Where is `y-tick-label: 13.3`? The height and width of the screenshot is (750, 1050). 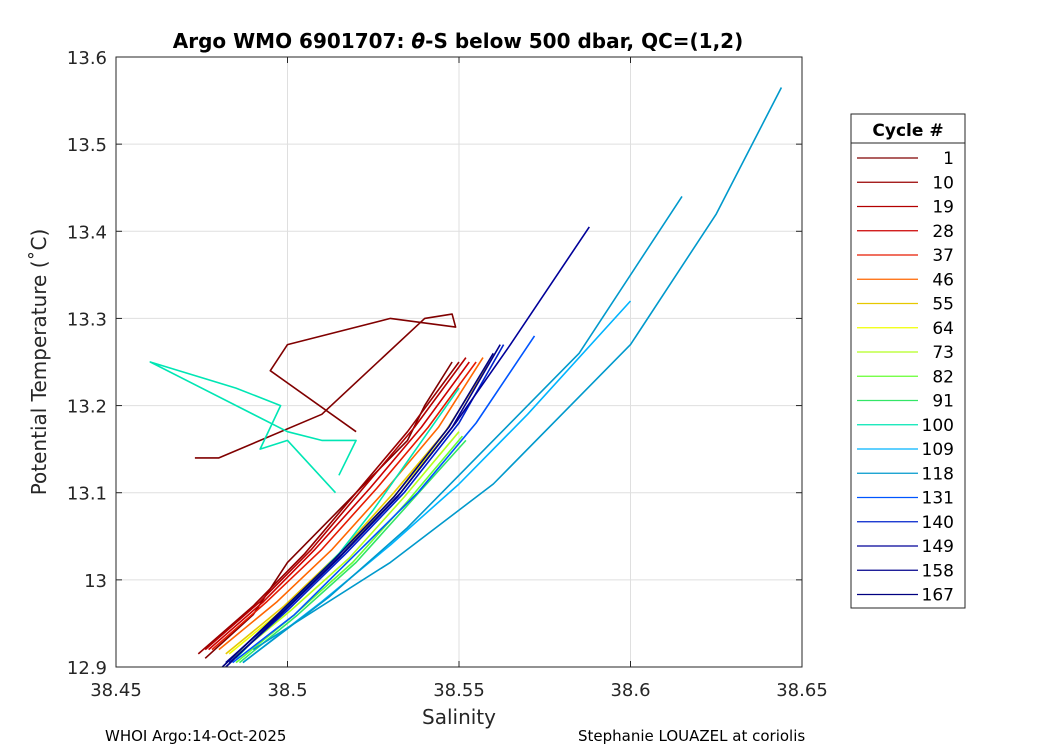
y-tick-label: 13.3 is located at coordinates (87, 319).